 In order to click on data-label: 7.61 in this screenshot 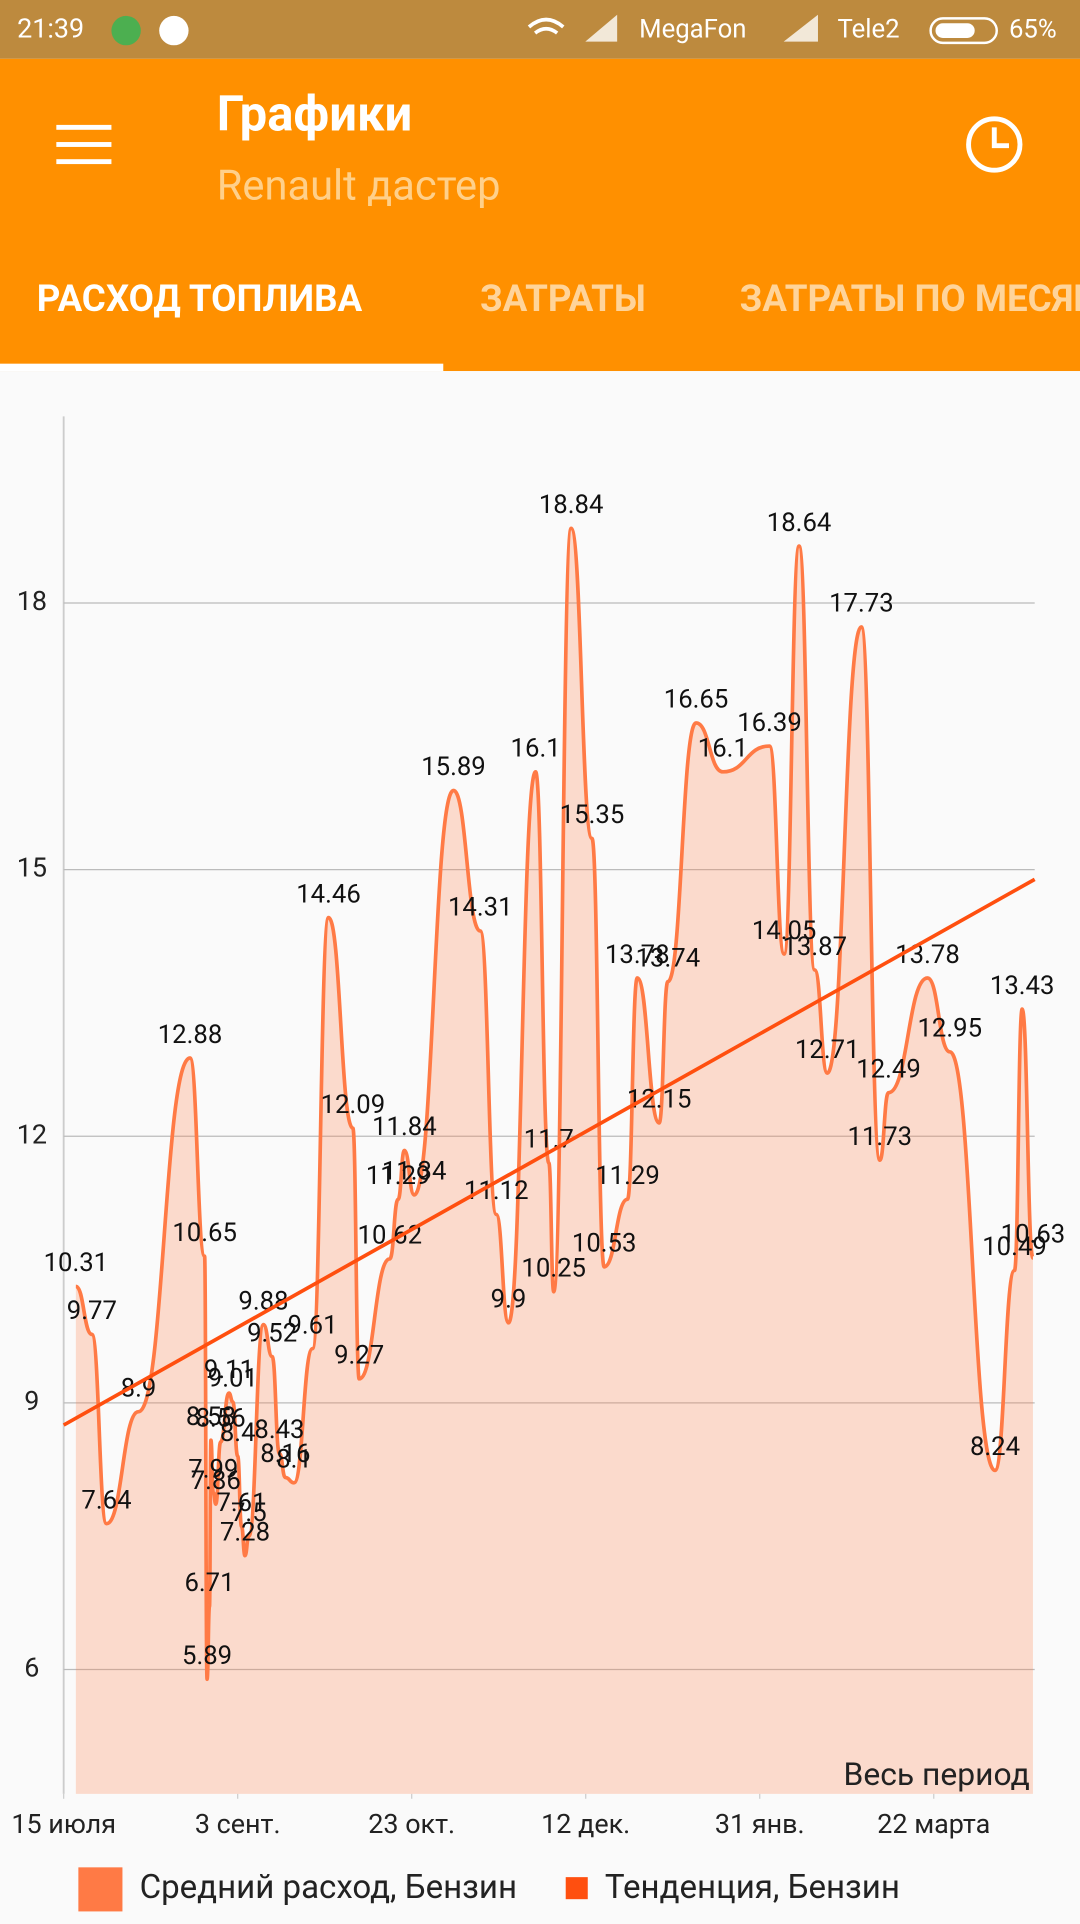, I will do `click(241, 1503)`.